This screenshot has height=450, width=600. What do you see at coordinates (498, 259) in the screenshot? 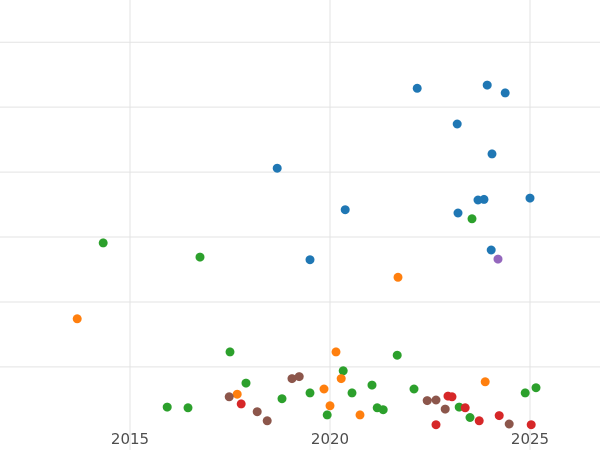
I see `data-point-purple` at bounding box center [498, 259].